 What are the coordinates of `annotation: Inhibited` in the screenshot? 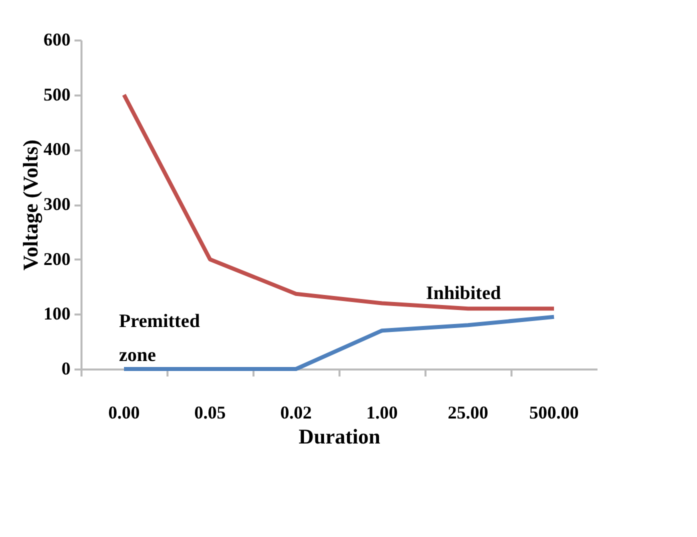 It's located at (464, 293).